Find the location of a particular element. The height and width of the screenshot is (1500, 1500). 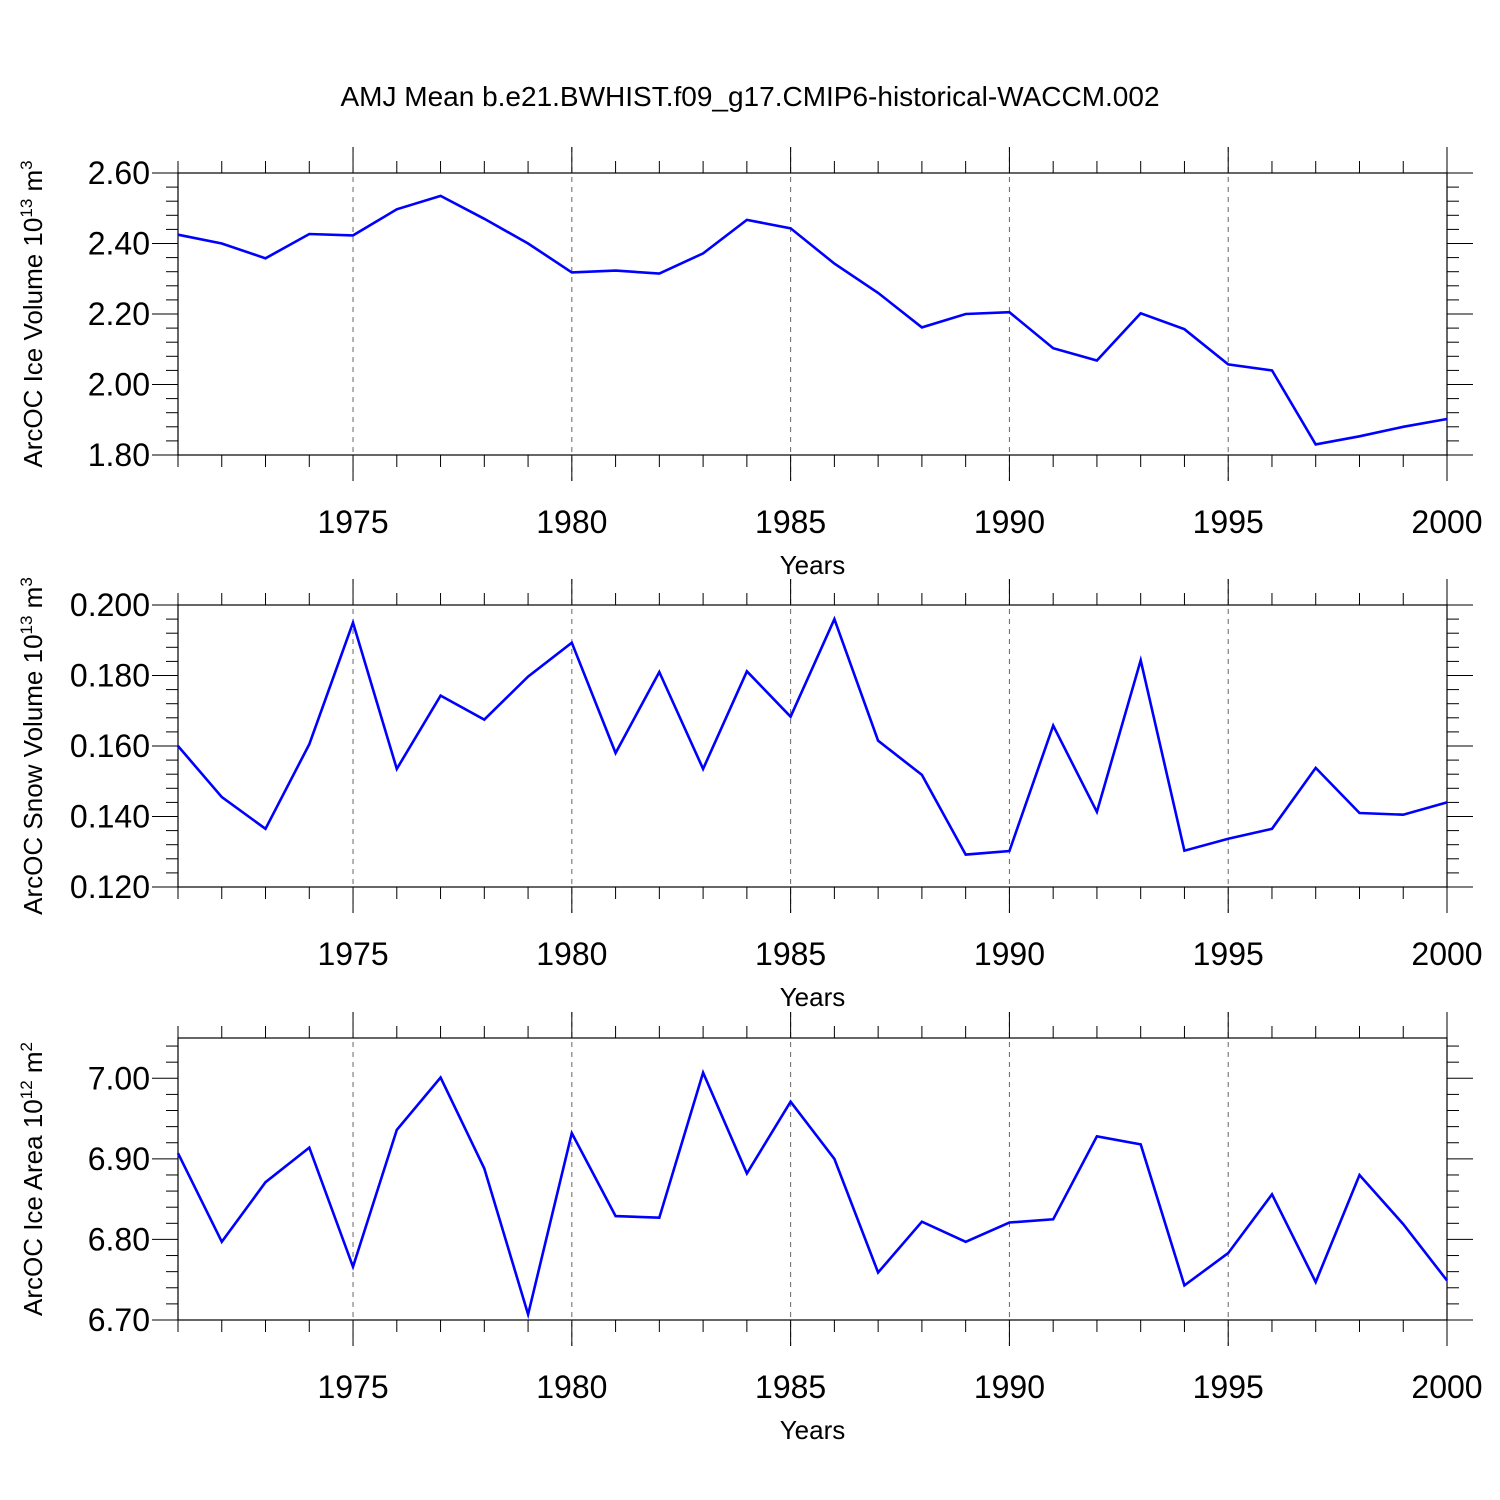

y-axis-label: ArcOC Ice Area 1012 m2 is located at coordinates (32, 1179).